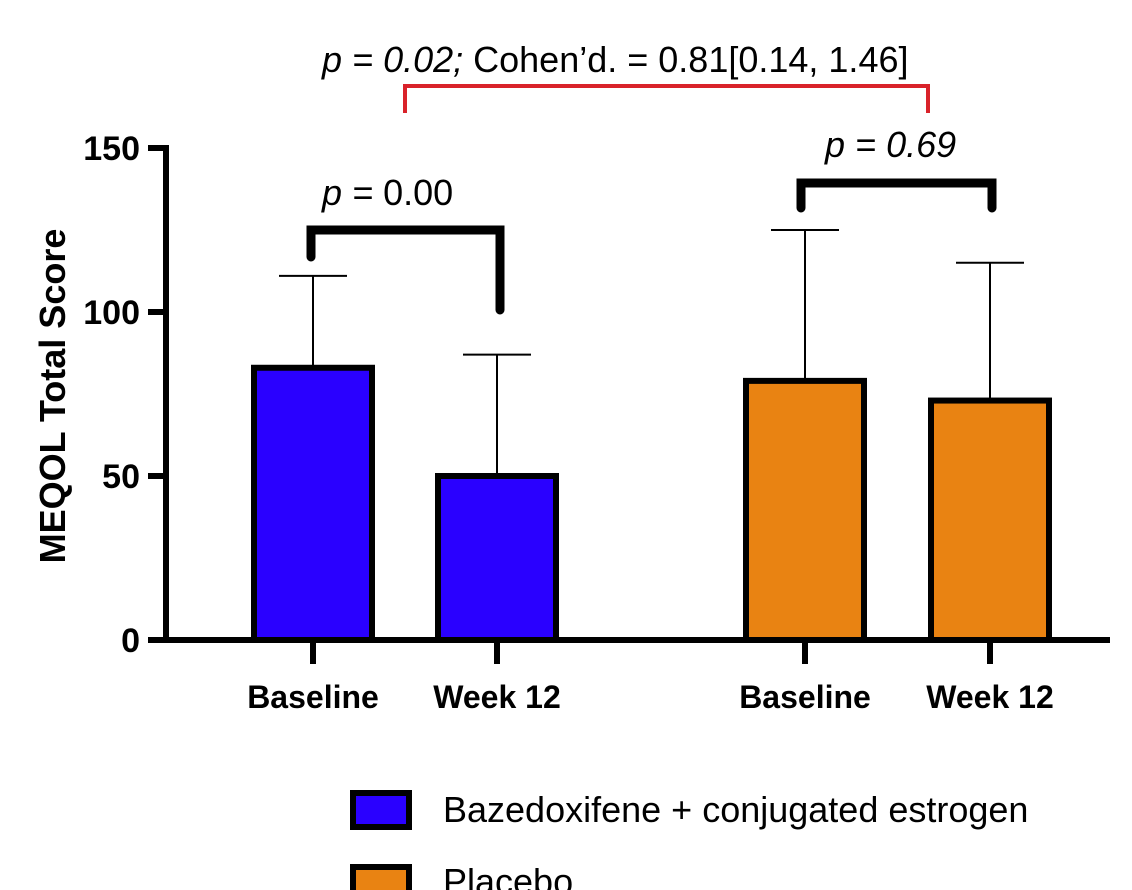 The height and width of the screenshot is (890, 1132). I want to click on group1-p-value: 0.00, so click(418, 192).